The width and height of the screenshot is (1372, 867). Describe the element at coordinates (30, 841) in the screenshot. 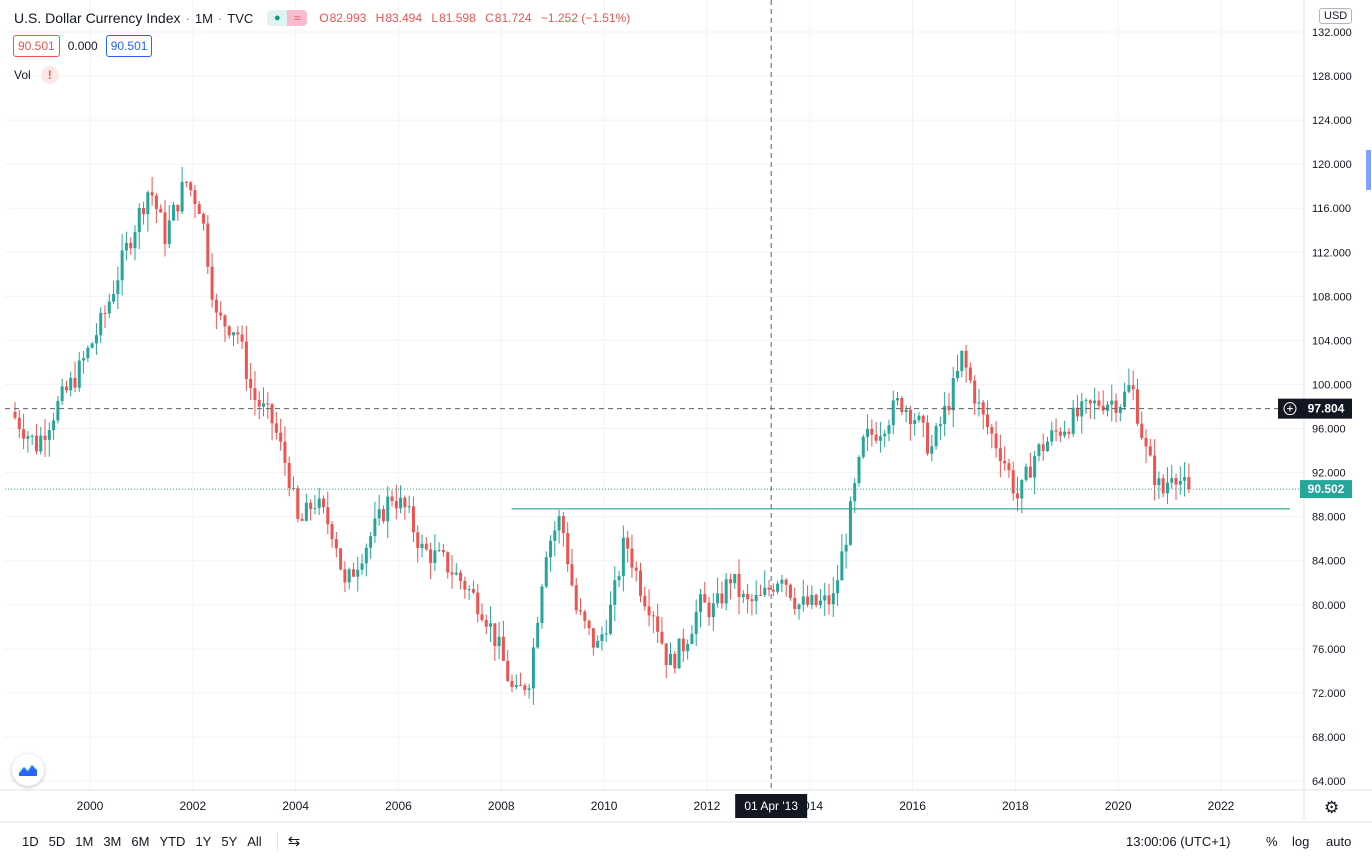

I see `timeframe-1d: 1D` at that location.